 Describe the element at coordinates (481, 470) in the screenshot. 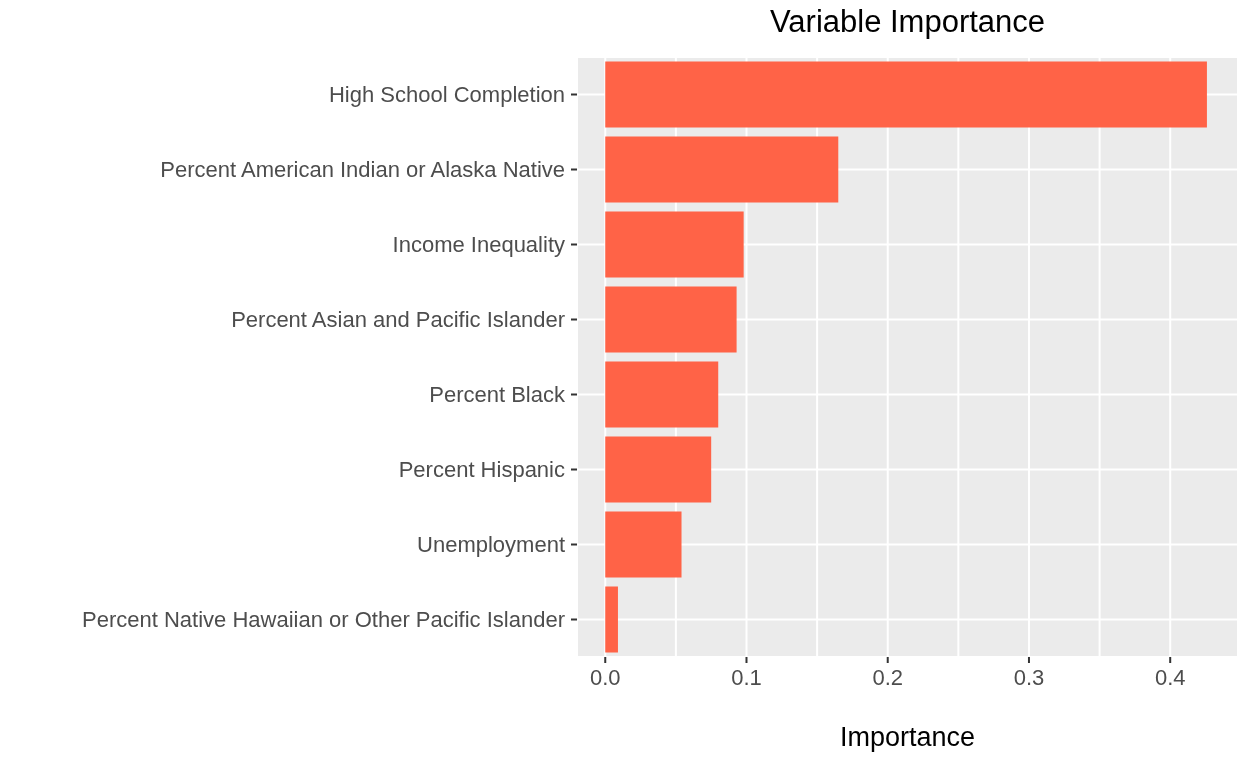

I see `y-tick-label: Percent Hispanic` at that location.